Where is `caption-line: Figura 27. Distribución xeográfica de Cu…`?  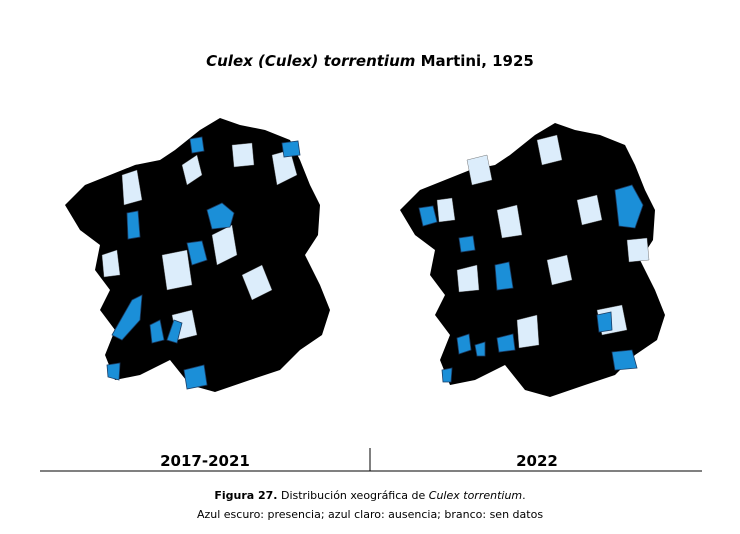
caption-line: Figura 27. Distribución xeográfica de Cu… is located at coordinates (370, 495).